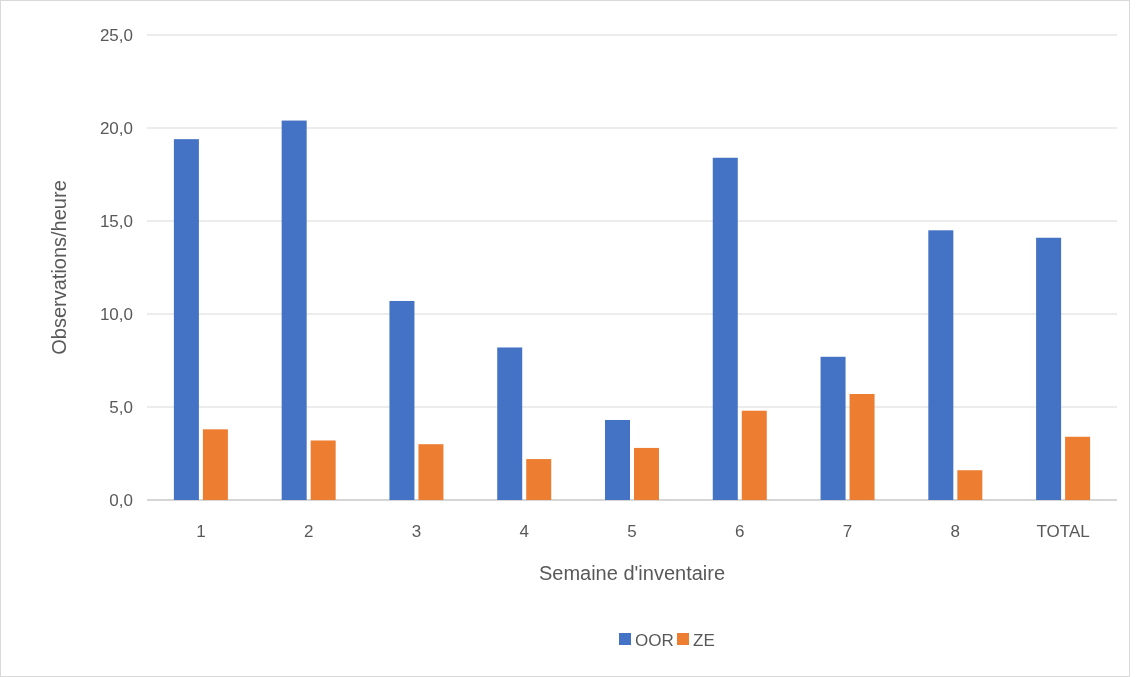 The width and height of the screenshot is (1139, 677). What do you see at coordinates (654, 640) in the screenshot?
I see `legend-label: OOR` at bounding box center [654, 640].